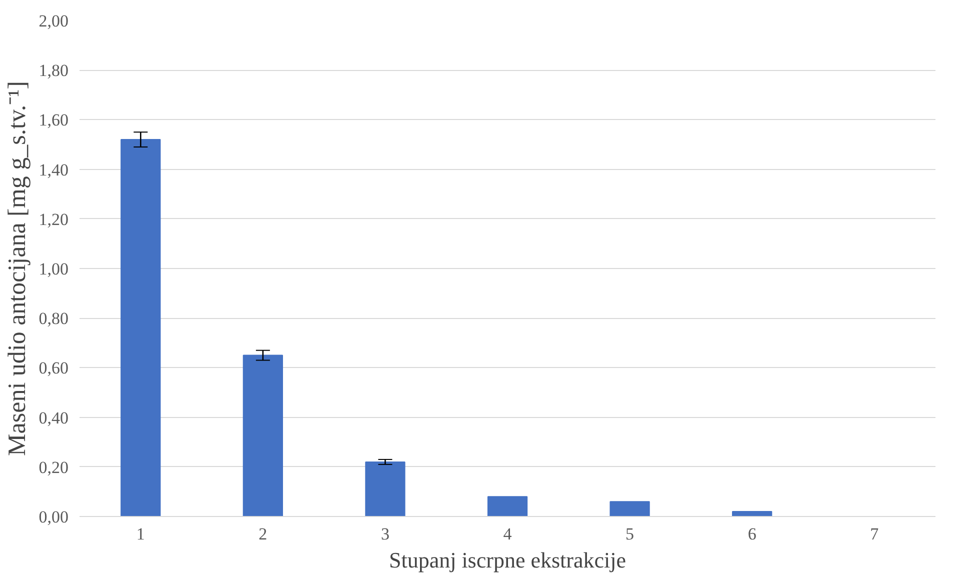 This screenshot has width=957, height=581. Describe the element at coordinates (17, 268) in the screenshot. I see `y-axis-title: Maseni udio antocijana [mg g_s.tv.⁻¹]` at that location.